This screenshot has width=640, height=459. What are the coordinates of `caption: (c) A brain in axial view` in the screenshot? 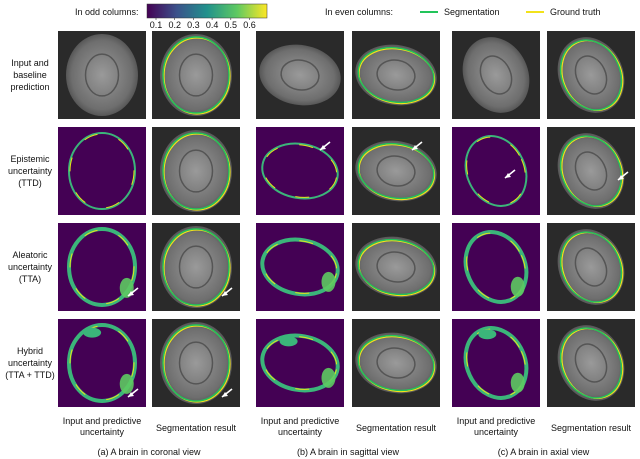 It's located at (544, 452).